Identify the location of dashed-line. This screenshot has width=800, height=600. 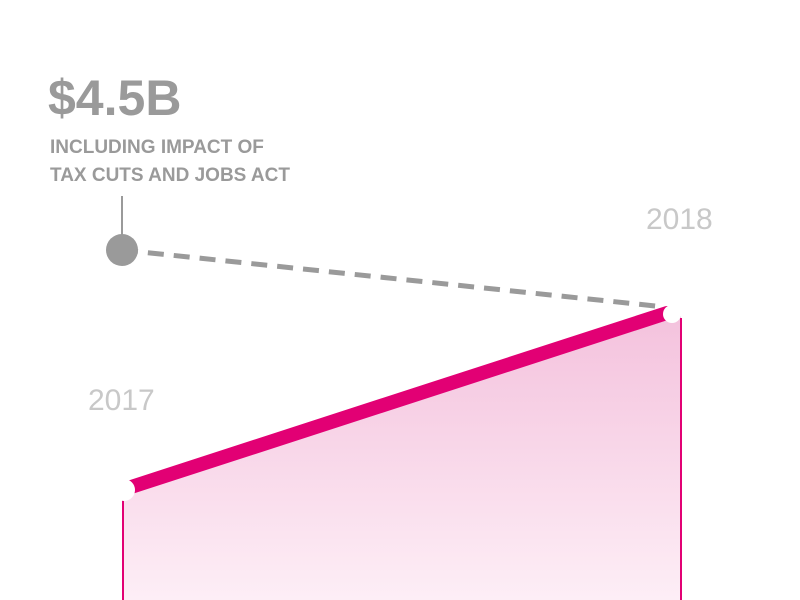
(393, 278).